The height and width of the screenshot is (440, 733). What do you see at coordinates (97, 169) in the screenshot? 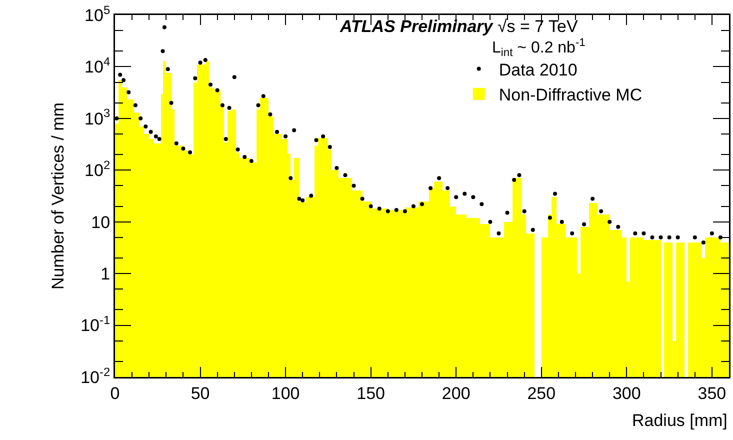
I see `y-tick-label: 10$^{2}$` at bounding box center [97, 169].